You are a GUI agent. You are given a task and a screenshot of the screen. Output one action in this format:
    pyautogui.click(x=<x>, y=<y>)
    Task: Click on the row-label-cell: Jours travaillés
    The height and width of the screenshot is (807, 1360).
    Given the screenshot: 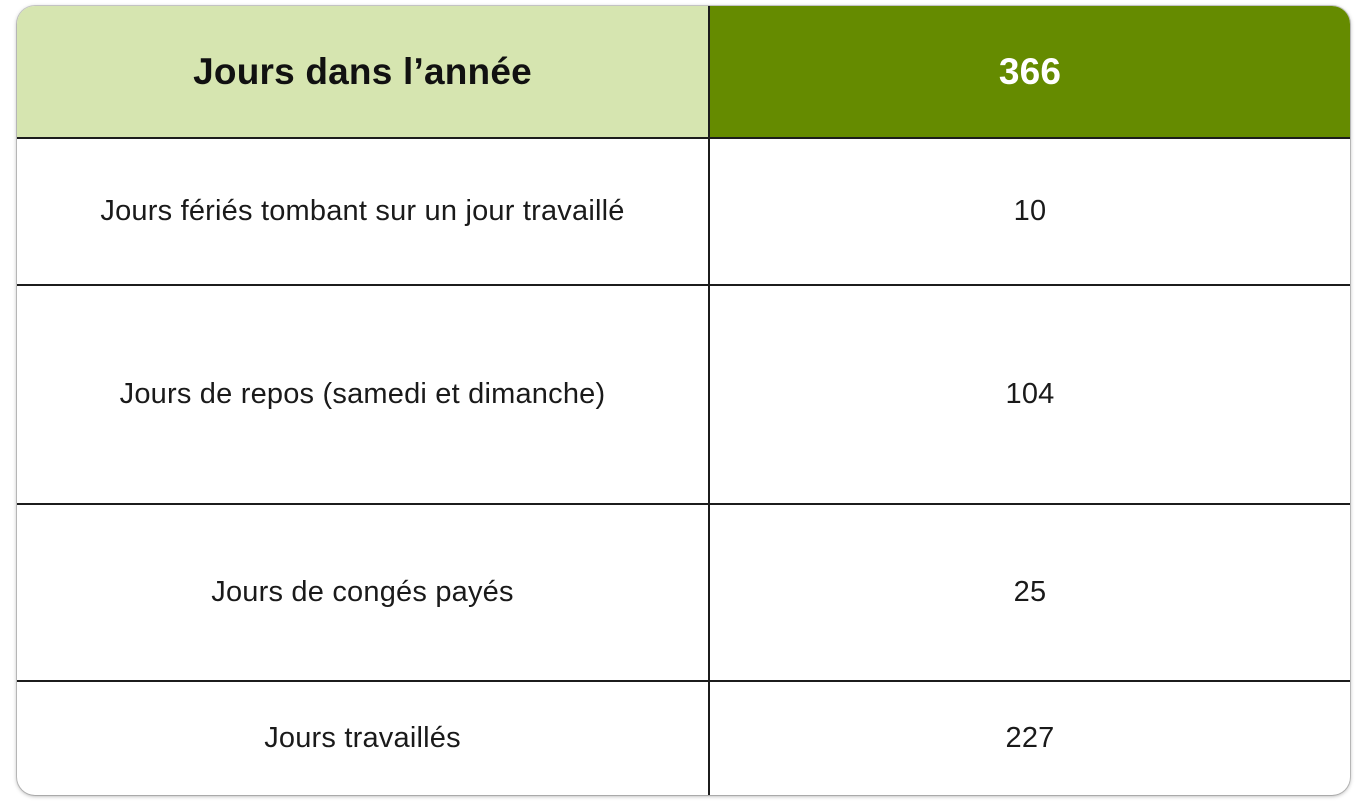 What is the action you would take?
    pyautogui.click(x=363, y=738)
    